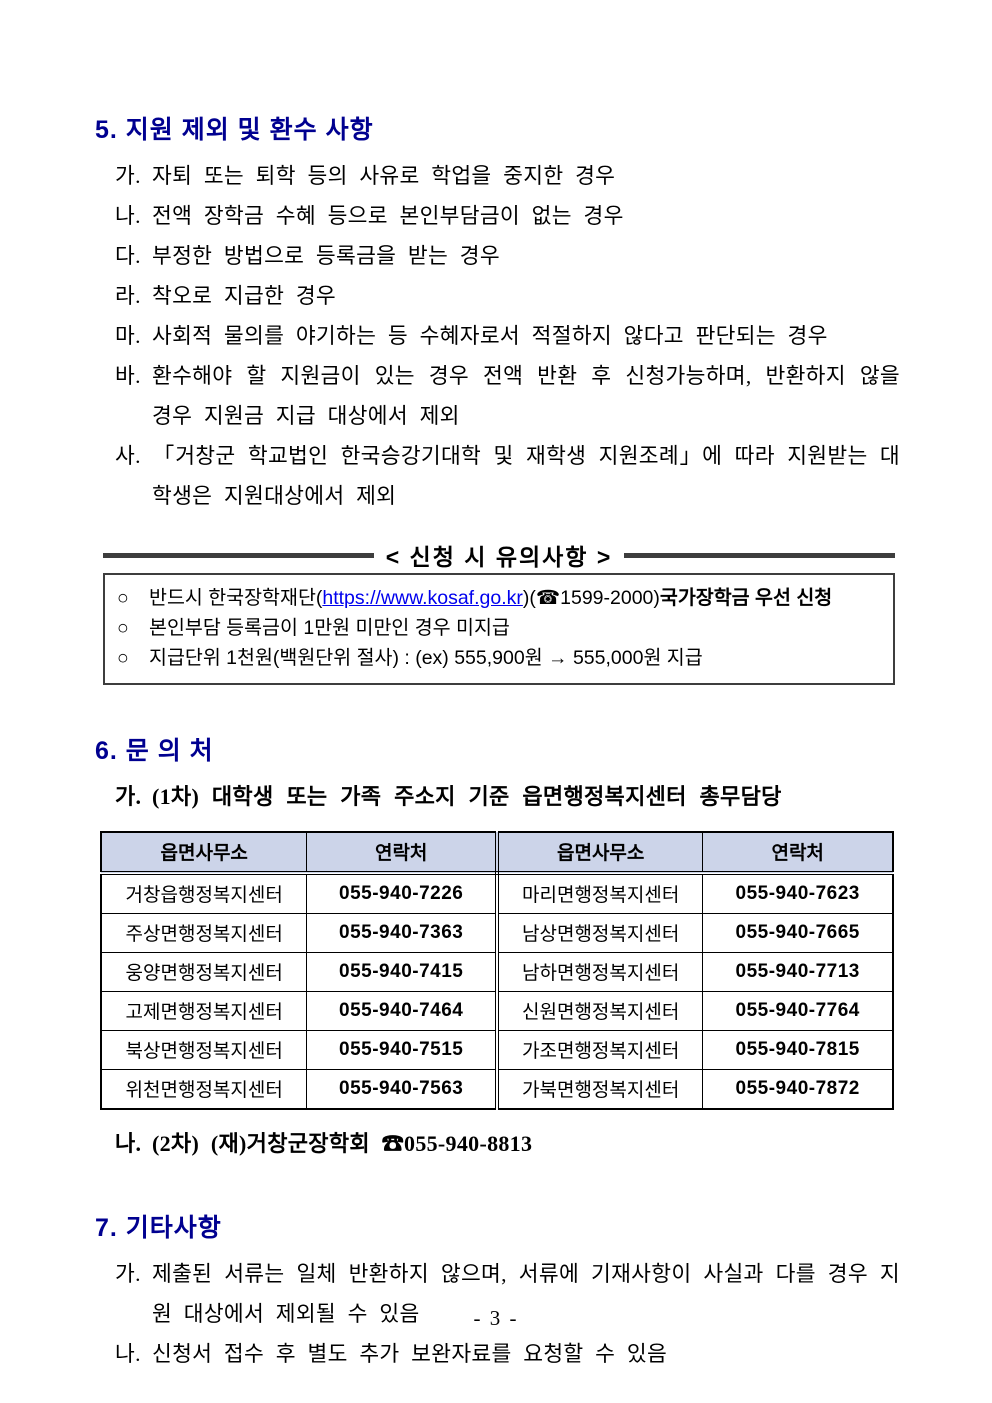  What do you see at coordinates (798, 1050) in the screenshot?
I see `phone-cell: 055-940-7815` at bounding box center [798, 1050].